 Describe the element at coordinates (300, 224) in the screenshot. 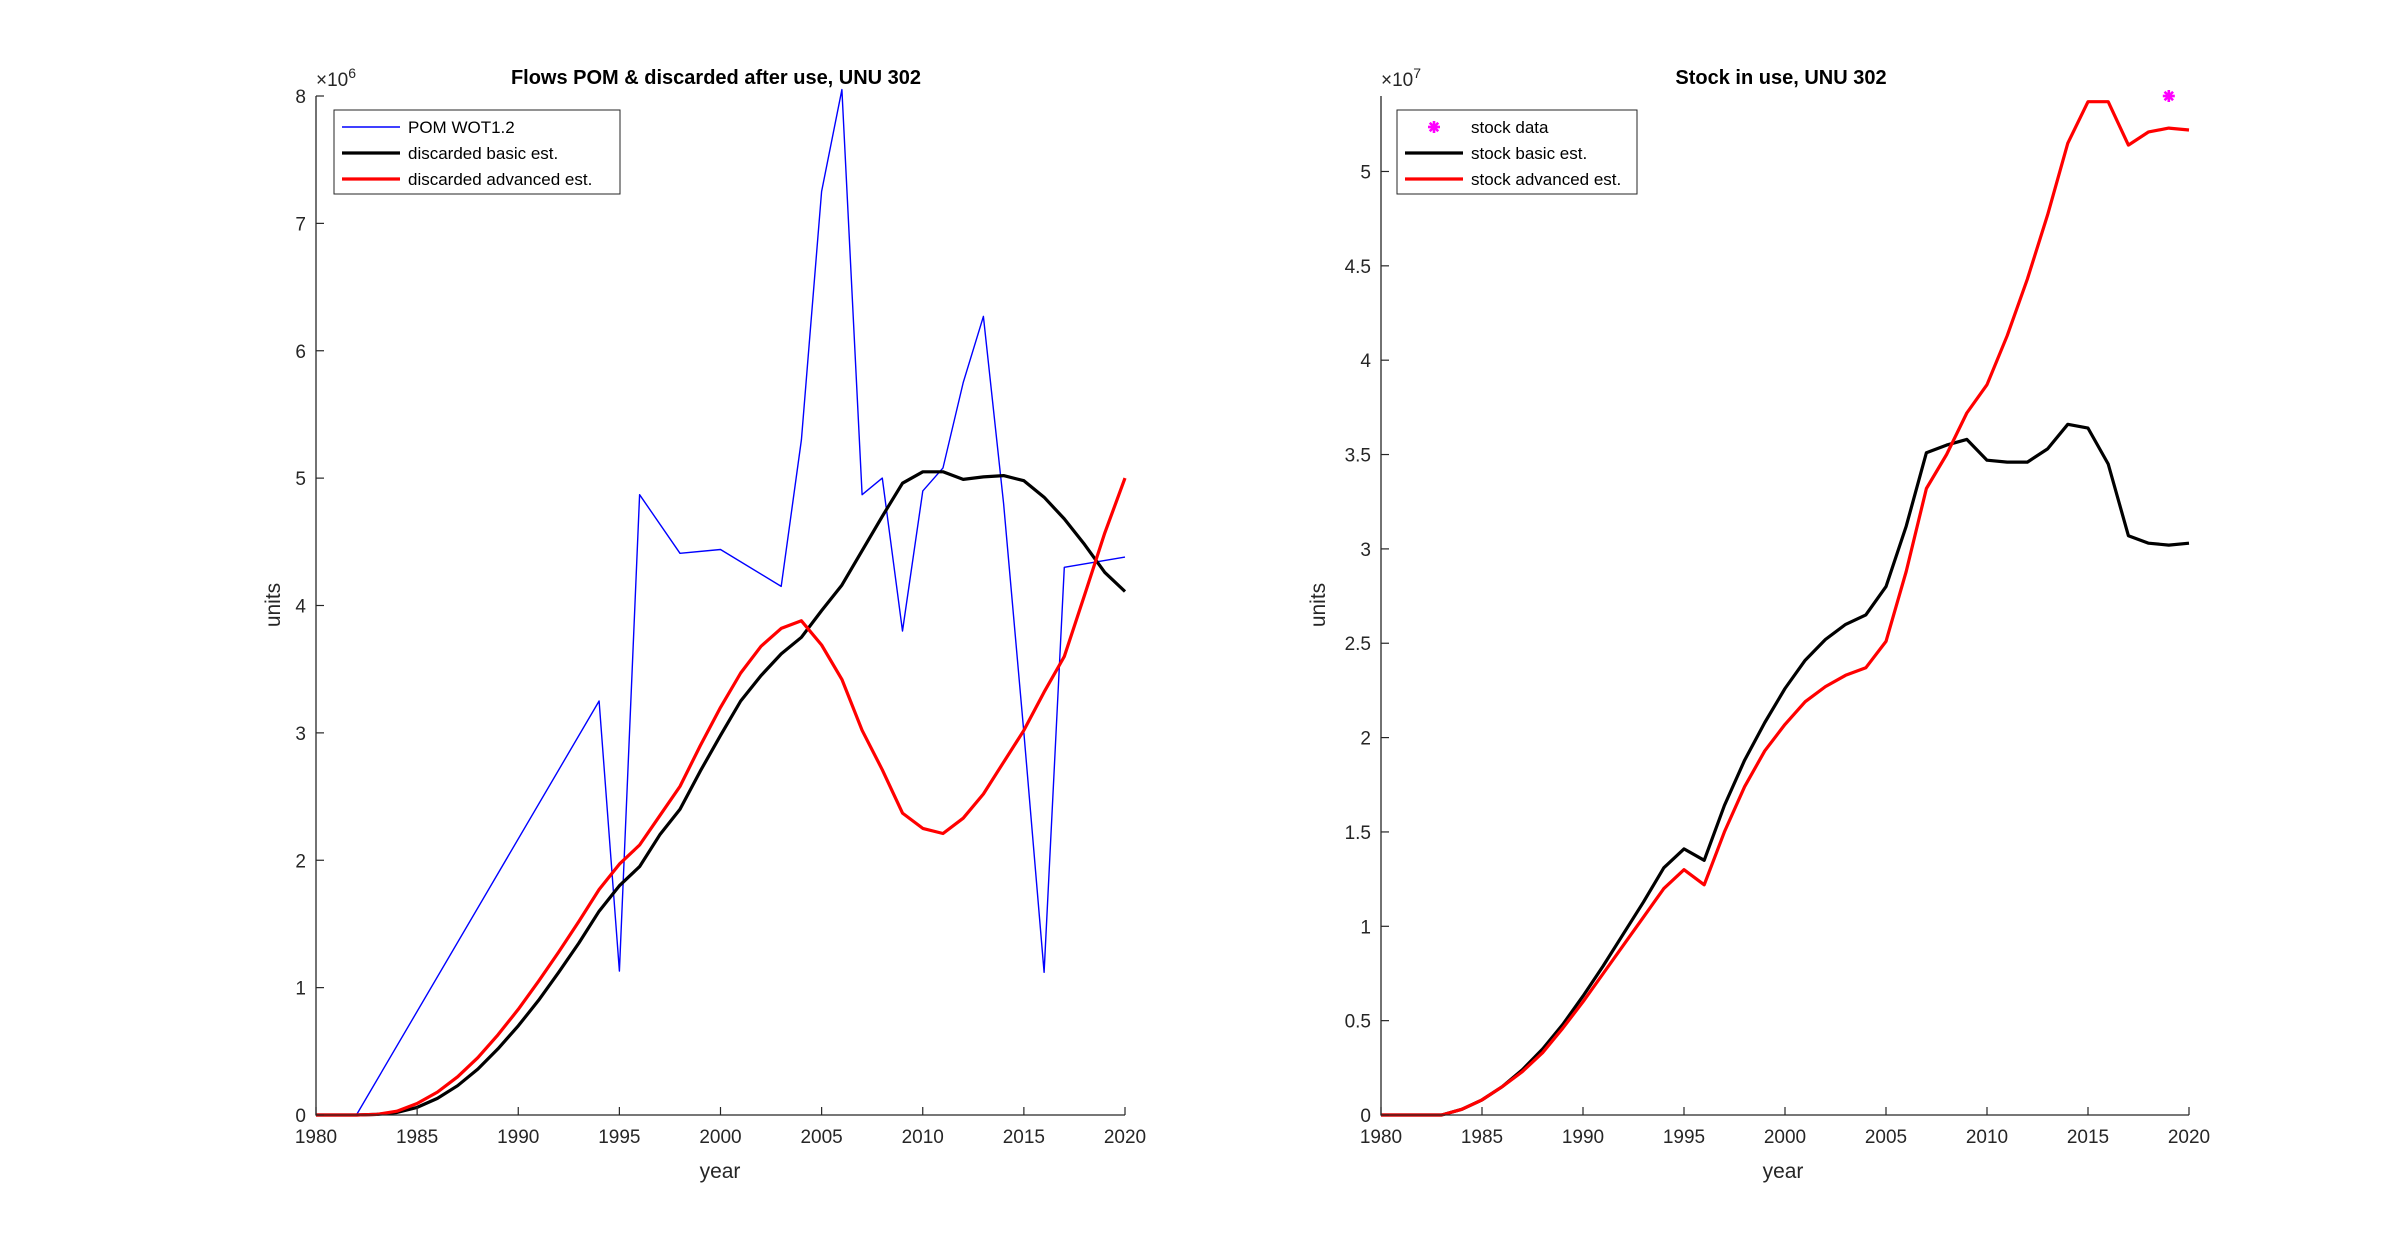

I see `y-tick-label: 7` at that location.